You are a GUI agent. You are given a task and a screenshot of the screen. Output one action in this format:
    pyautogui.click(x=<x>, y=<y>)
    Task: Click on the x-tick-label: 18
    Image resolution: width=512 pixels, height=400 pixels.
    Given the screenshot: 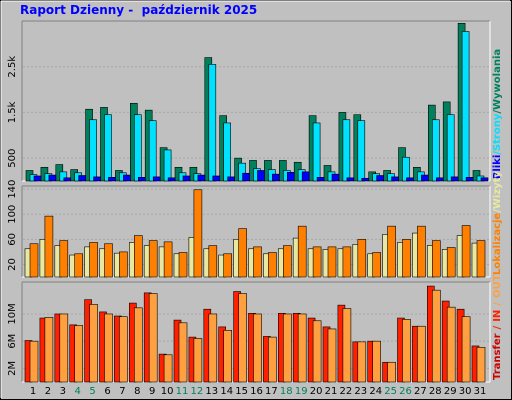 What is the action you would take?
    pyautogui.click(x=286, y=391)
    